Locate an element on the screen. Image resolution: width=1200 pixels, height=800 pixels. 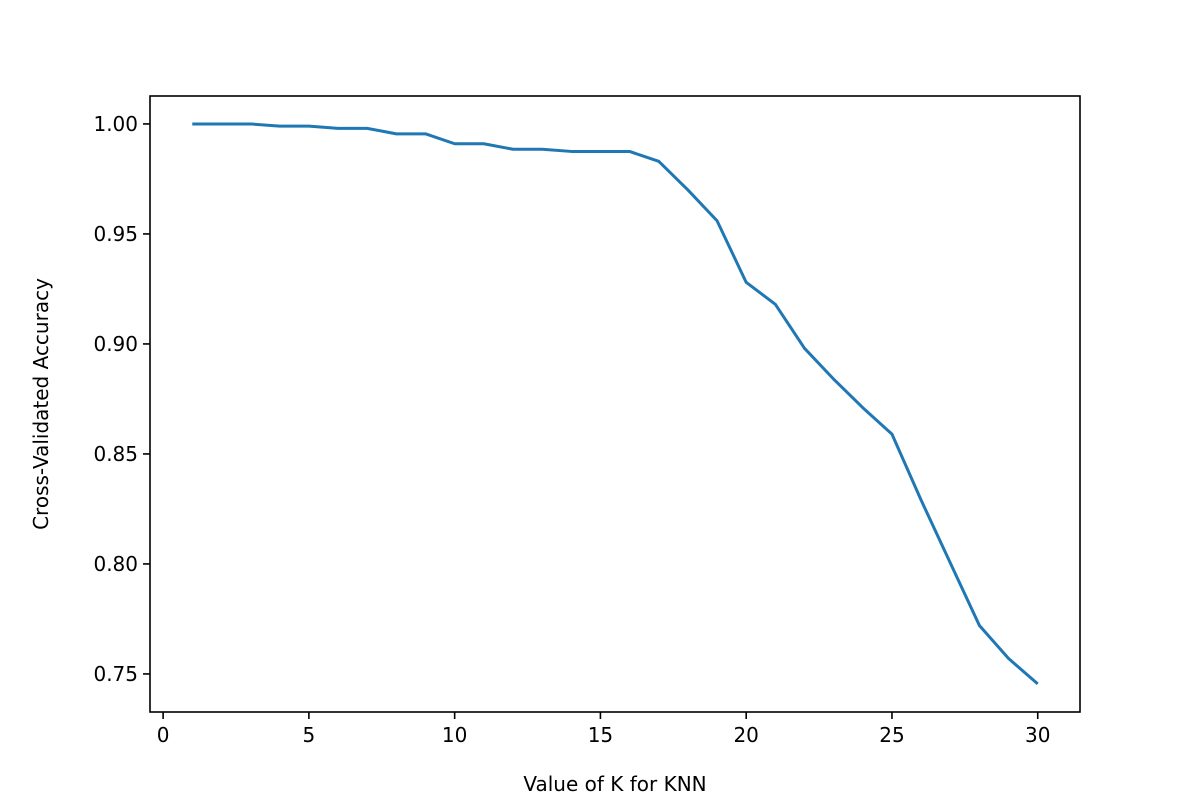
x-tick-label: 30 is located at coordinates (1037, 735).